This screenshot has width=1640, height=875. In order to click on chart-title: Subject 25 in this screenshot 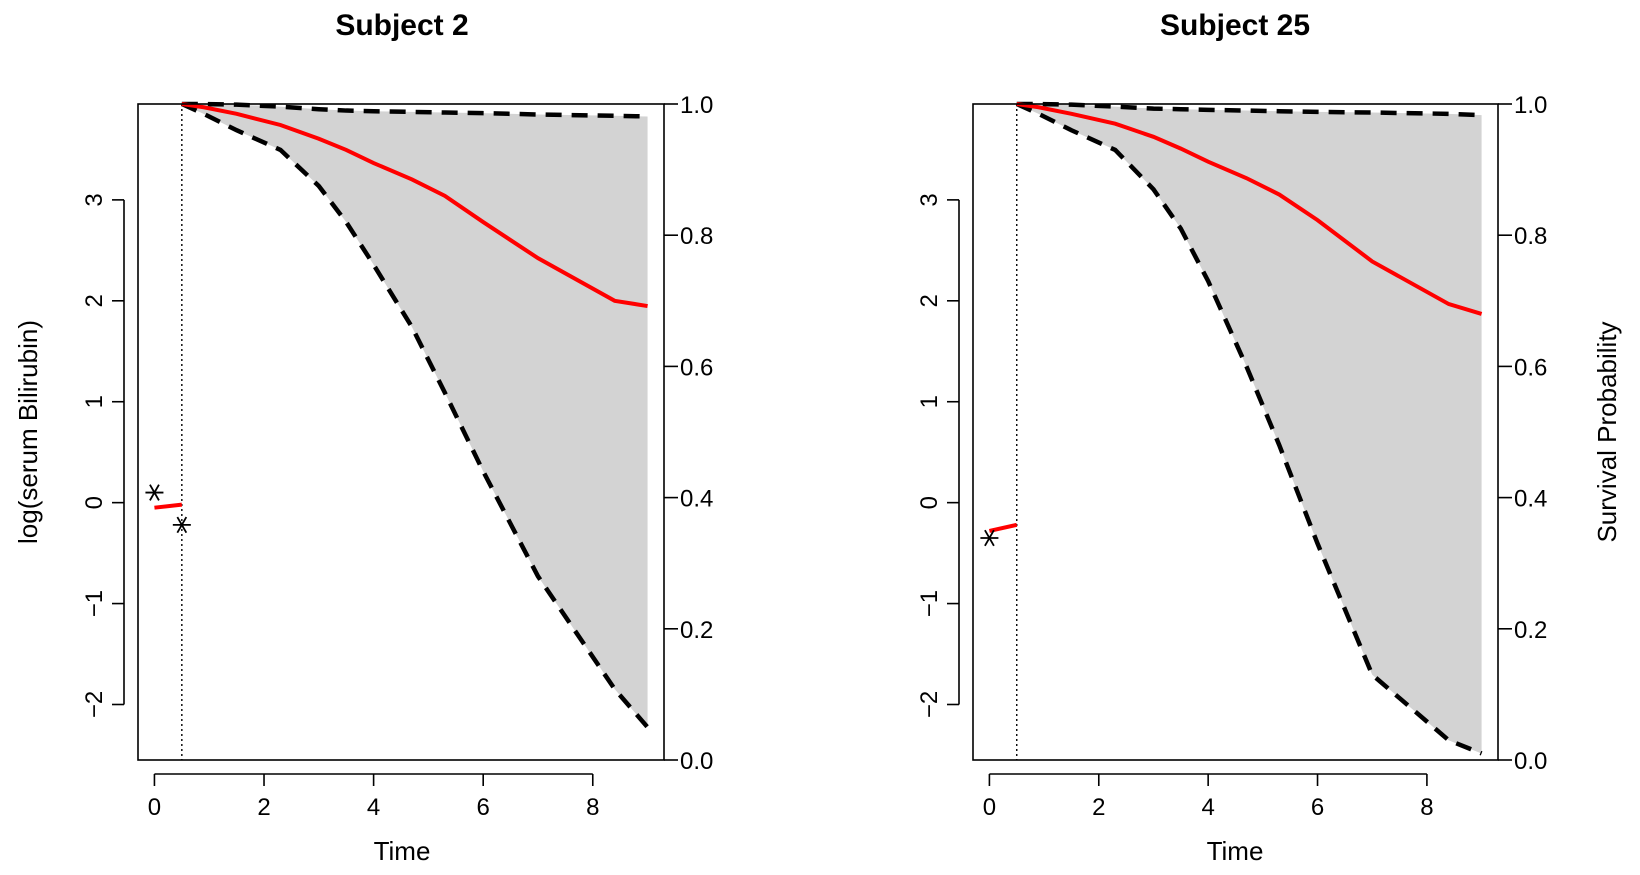, I will do `click(1235, 25)`.